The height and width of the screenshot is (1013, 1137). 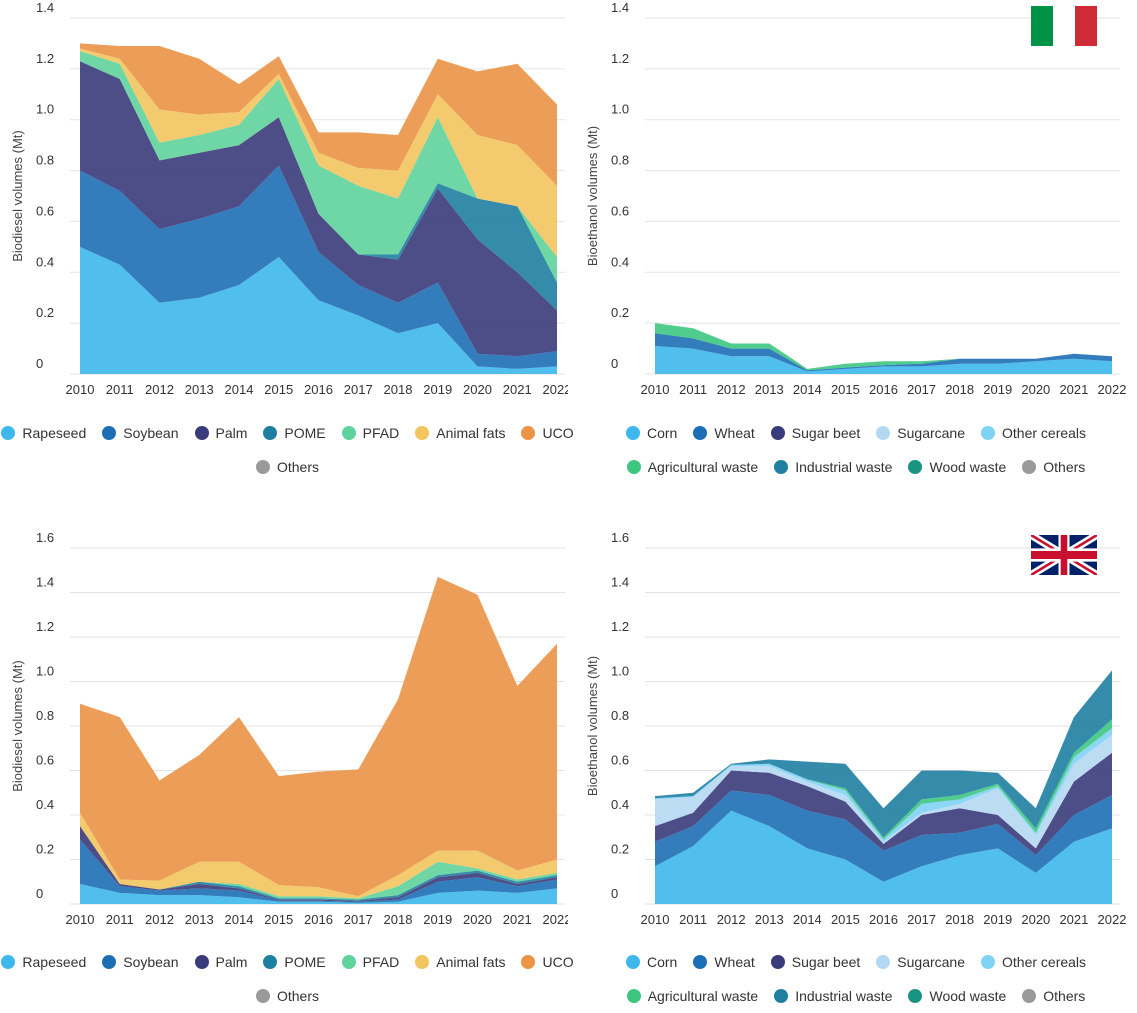 I want to click on legend-item: Wood waste, so click(x=957, y=996).